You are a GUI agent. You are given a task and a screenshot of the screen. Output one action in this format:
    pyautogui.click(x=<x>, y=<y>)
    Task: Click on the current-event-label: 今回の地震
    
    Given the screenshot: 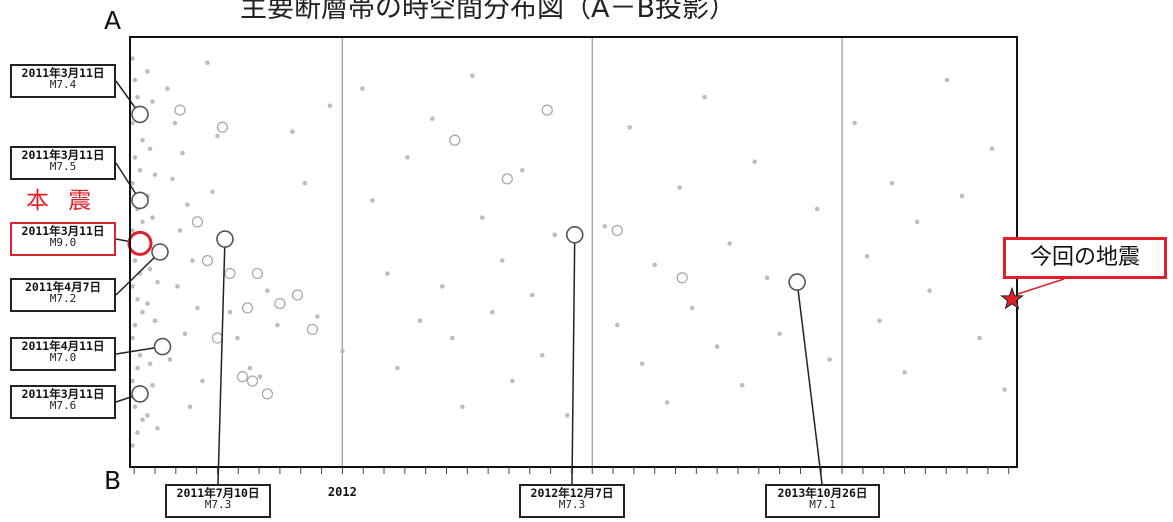 What is the action you would take?
    pyautogui.click(x=1085, y=258)
    